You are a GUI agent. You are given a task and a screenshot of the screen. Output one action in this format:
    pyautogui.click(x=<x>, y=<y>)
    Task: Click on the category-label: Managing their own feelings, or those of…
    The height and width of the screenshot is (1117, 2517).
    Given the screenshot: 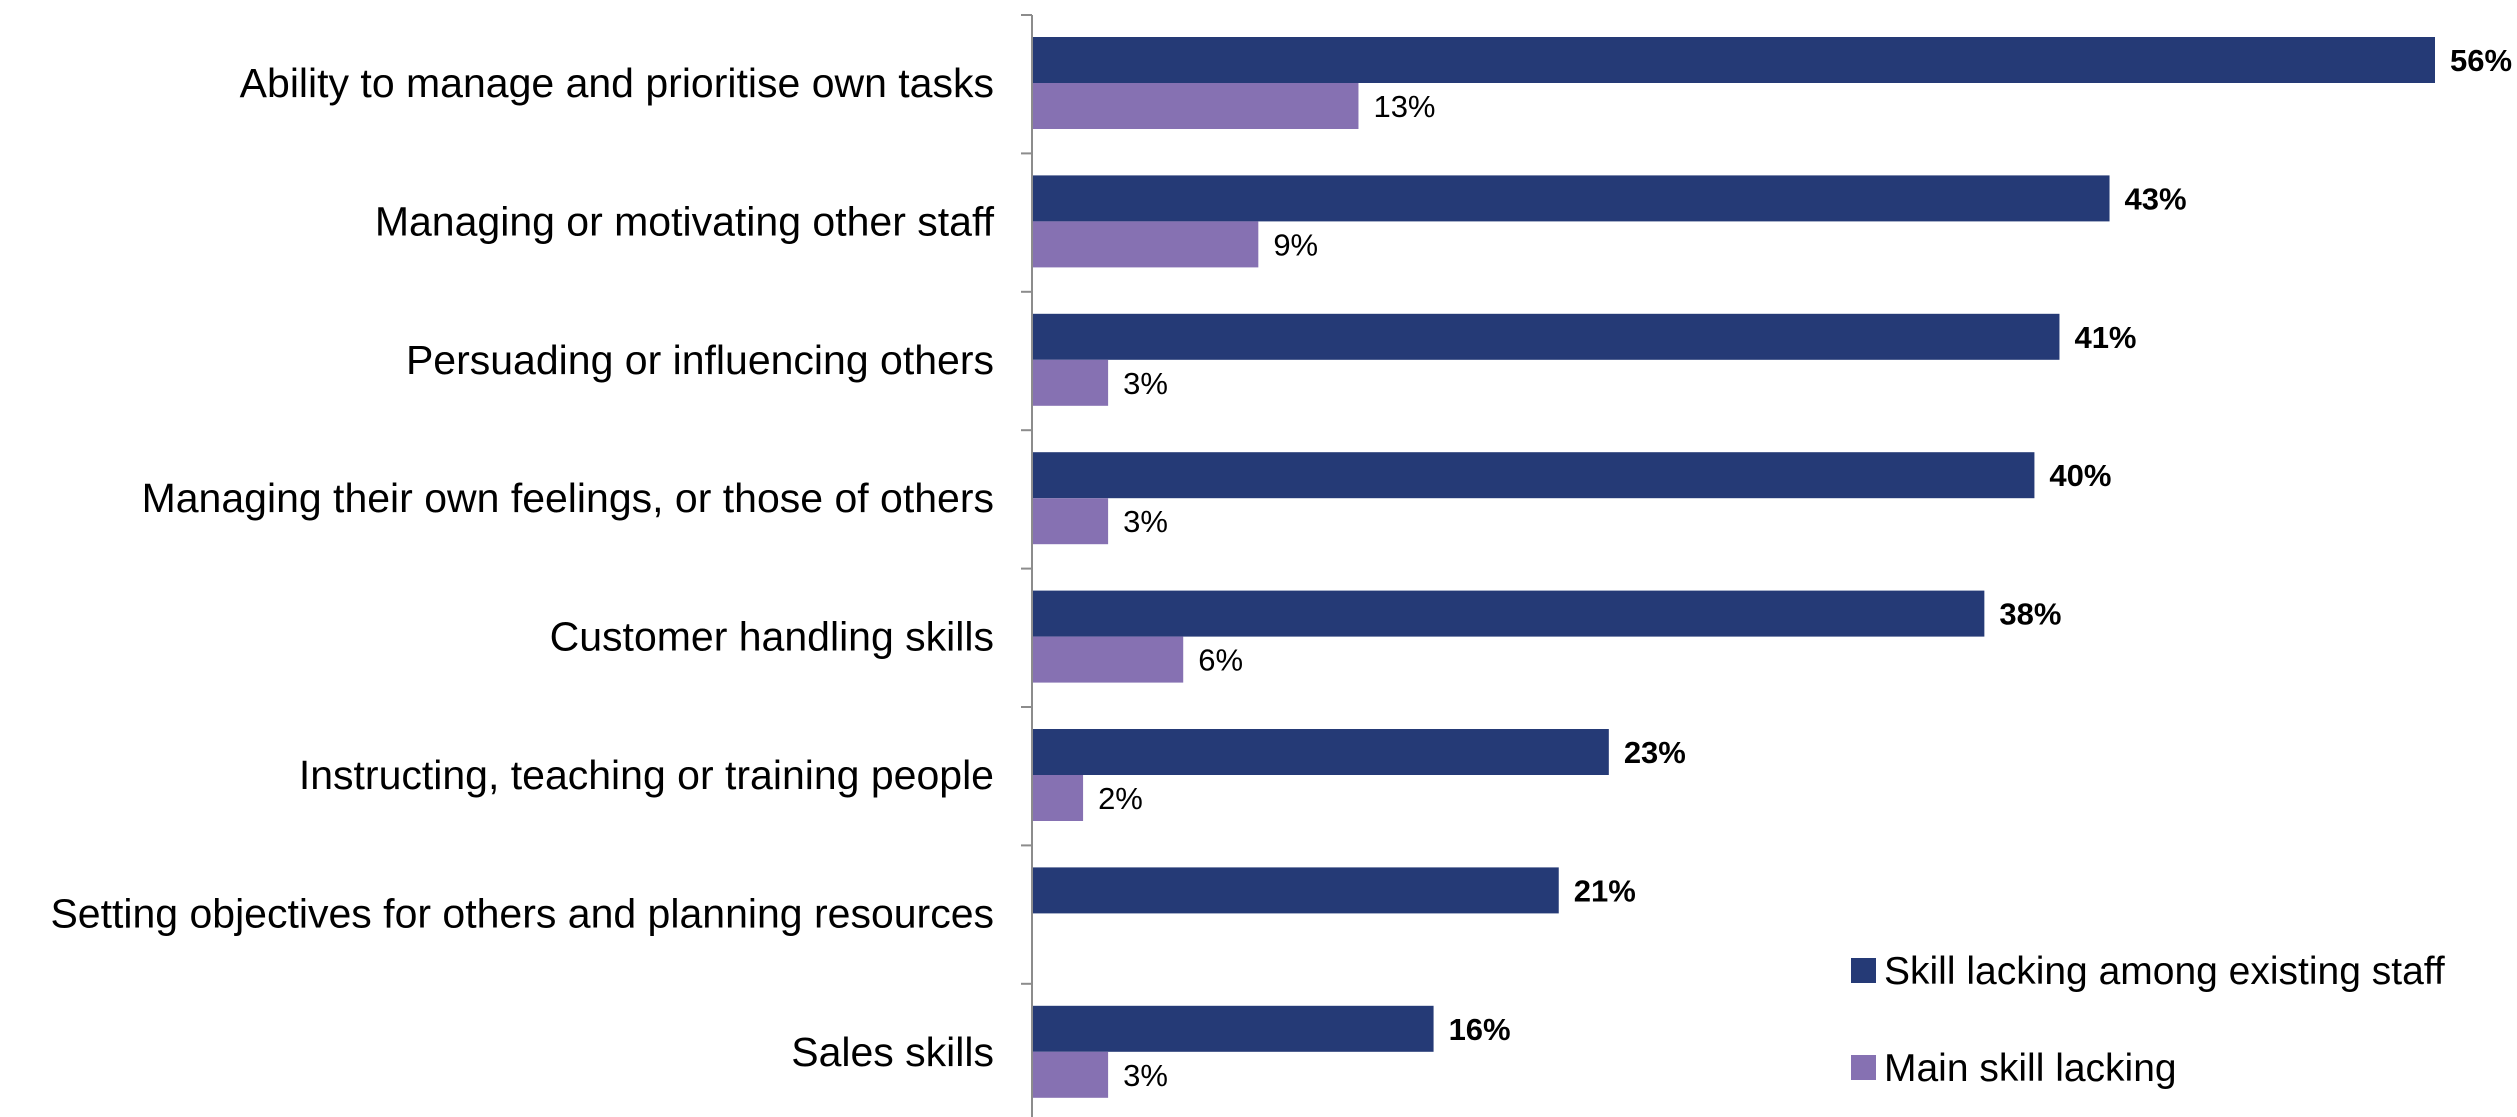 What is the action you would take?
    pyautogui.click(x=568, y=498)
    